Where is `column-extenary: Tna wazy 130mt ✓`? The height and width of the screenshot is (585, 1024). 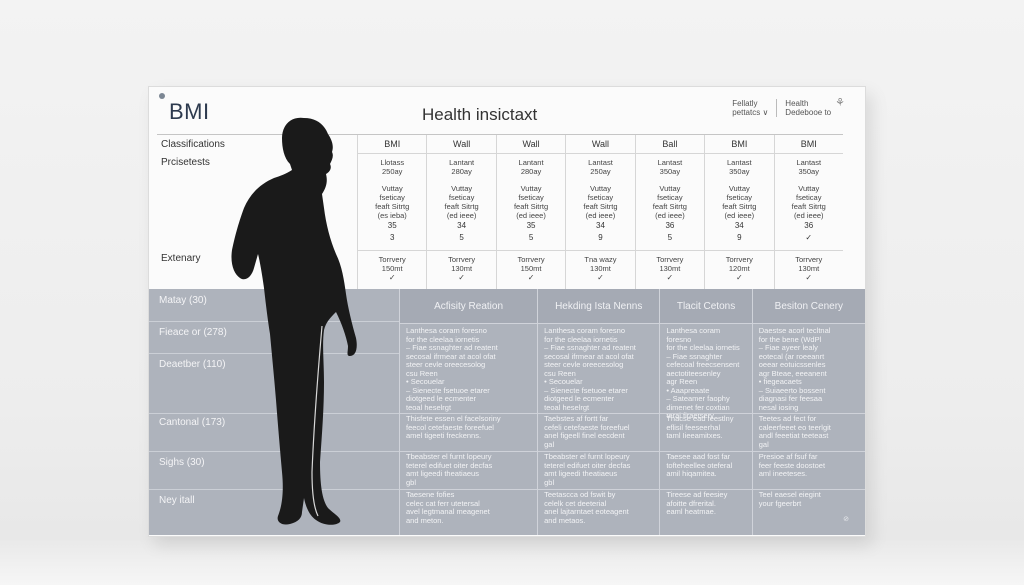
column-extenary: Tna wazy 130mt ✓ is located at coordinates (600, 266).